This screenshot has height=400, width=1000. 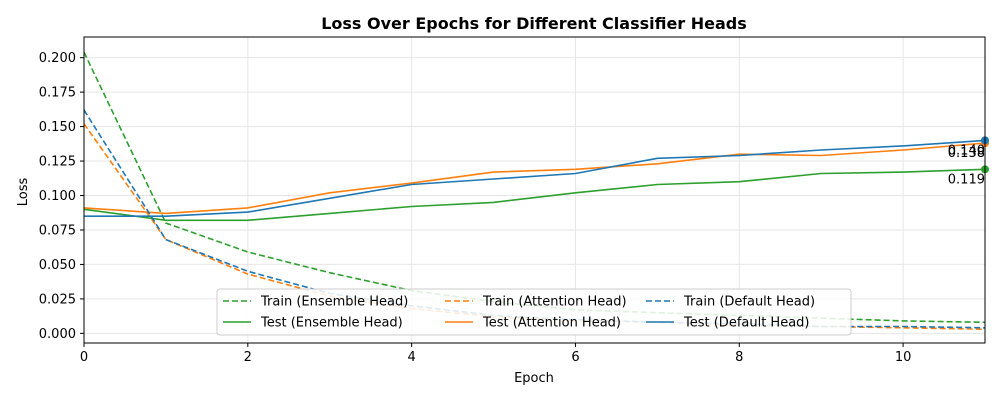 What do you see at coordinates (57, 93) in the screenshot?
I see `y-tick-label: 0.175` at bounding box center [57, 93].